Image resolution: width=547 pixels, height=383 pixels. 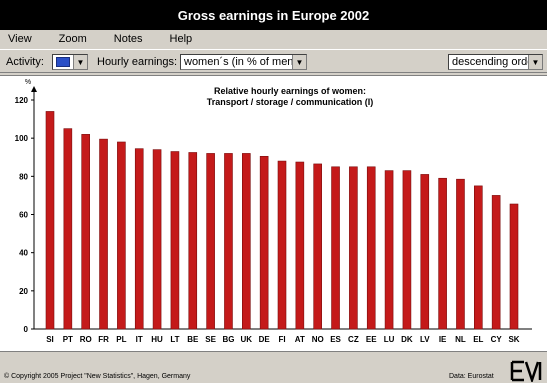 I want to click on bar-ro, so click(x=85, y=232).